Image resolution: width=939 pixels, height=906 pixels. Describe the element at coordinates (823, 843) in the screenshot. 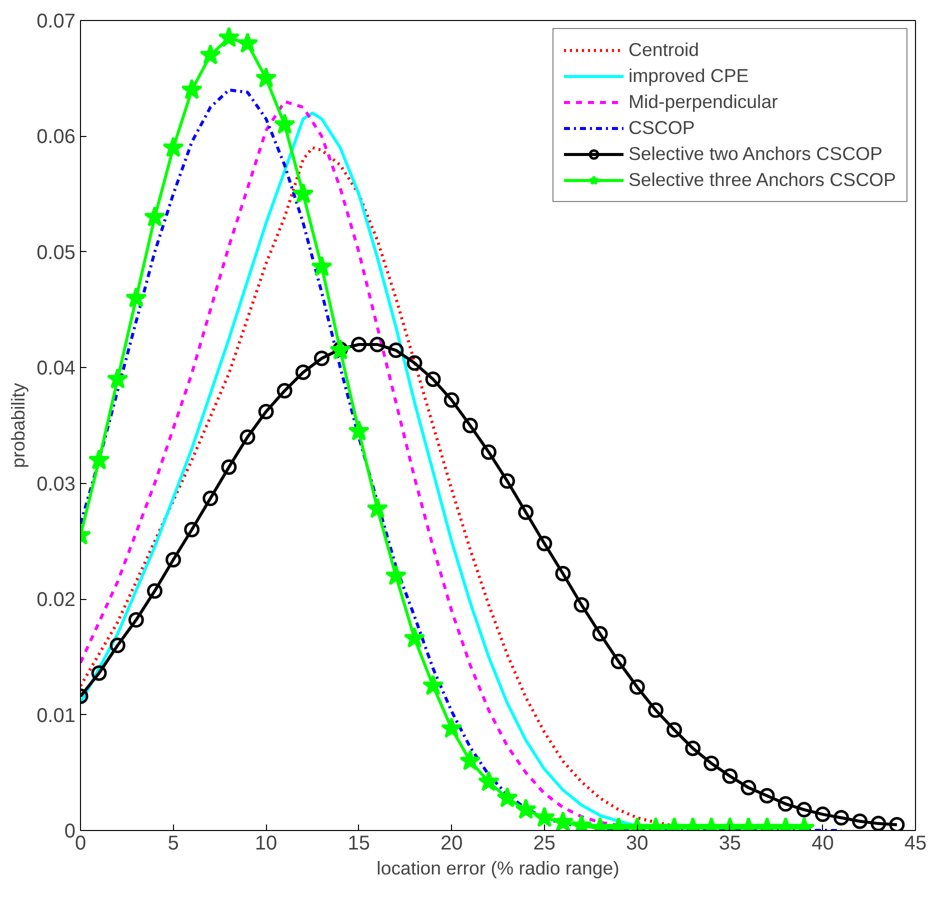

I see `x-tick-label: 40` at that location.